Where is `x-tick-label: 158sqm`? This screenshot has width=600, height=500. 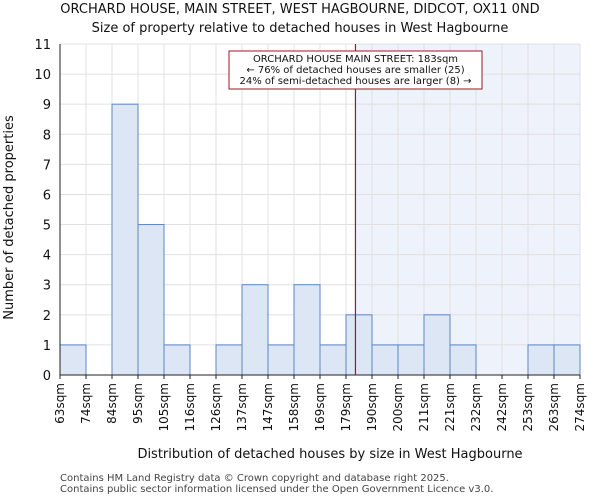
x-tick-label: 158sqm is located at coordinates (294, 407).